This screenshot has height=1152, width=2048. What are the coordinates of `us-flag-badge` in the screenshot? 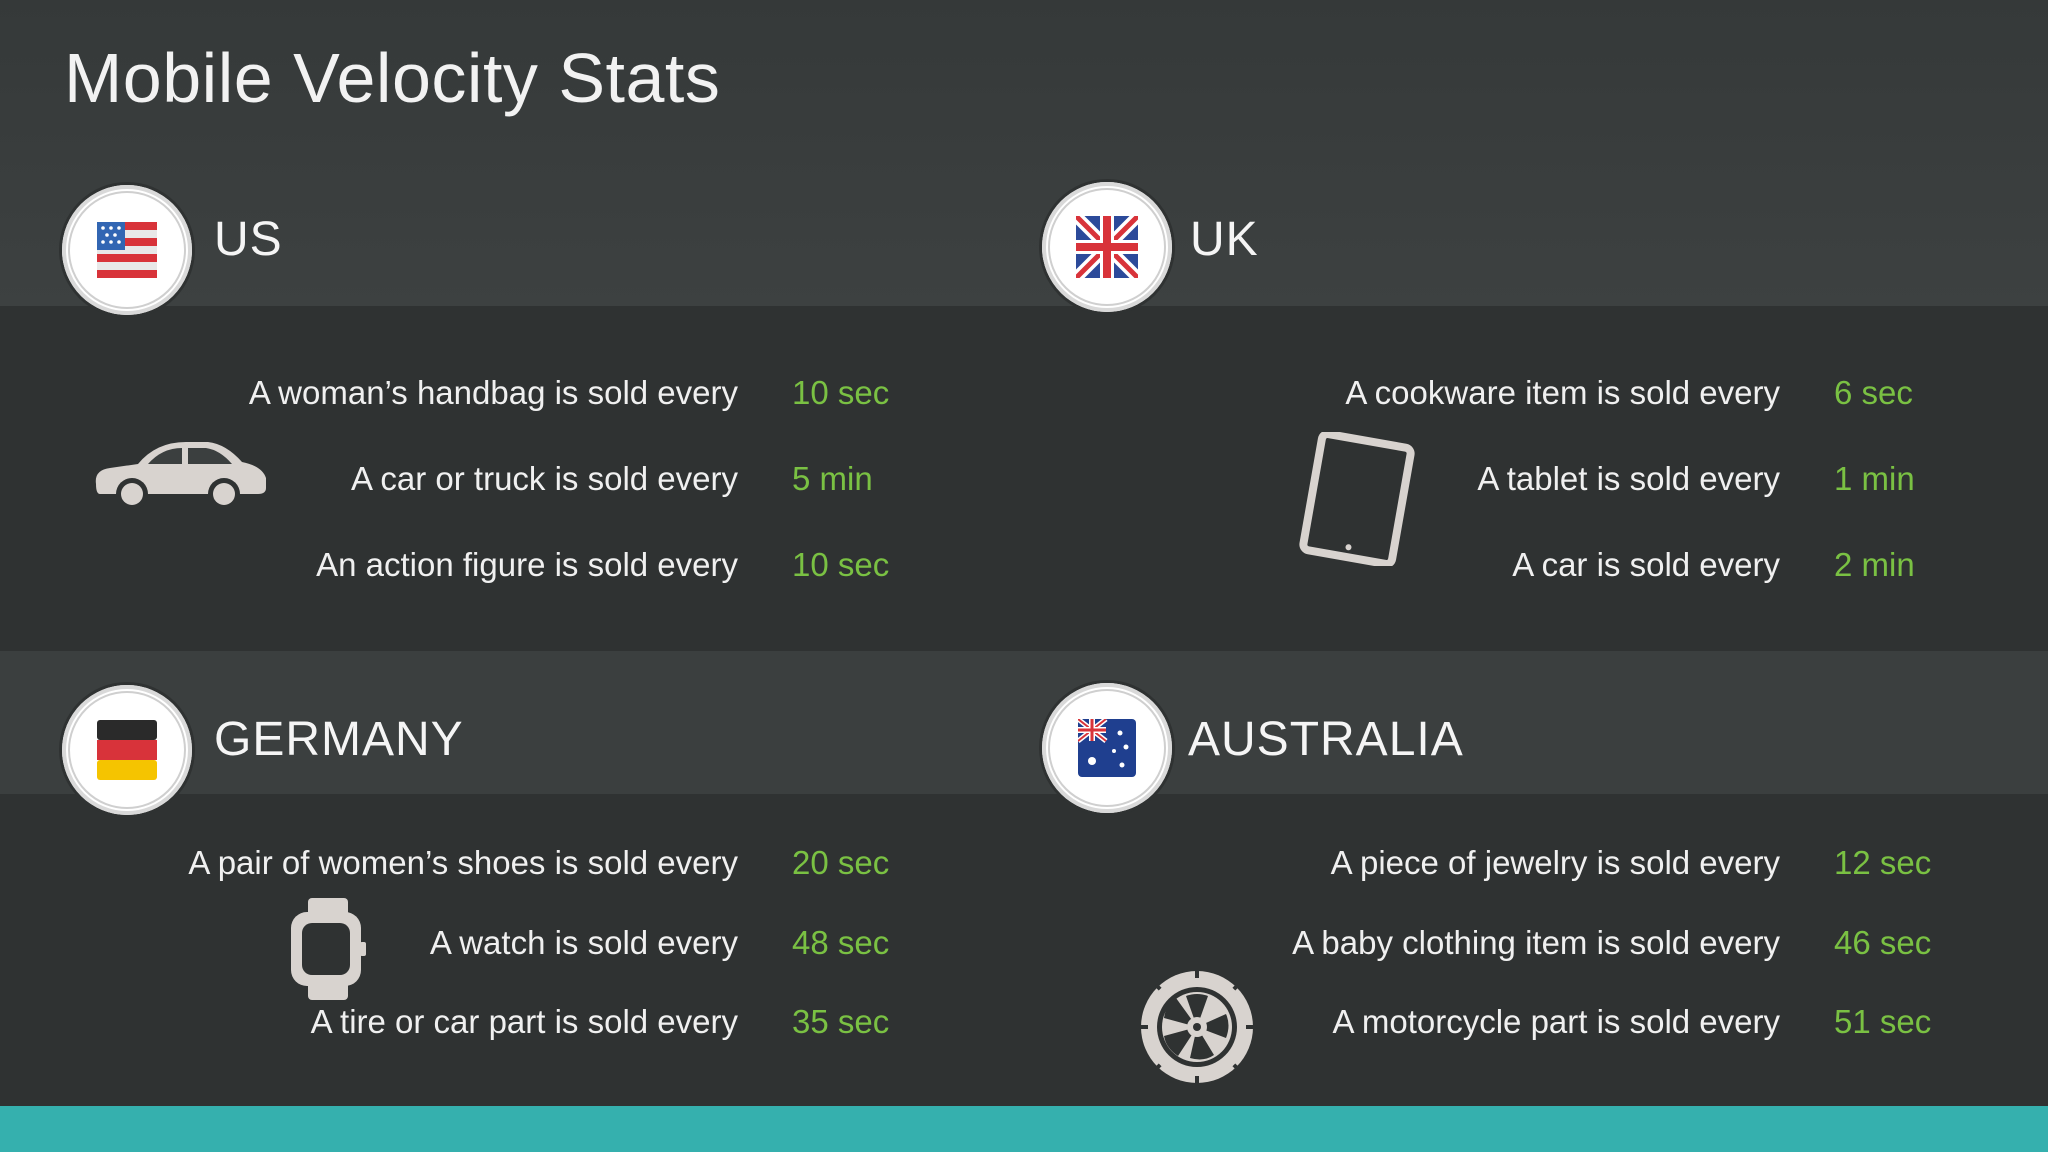 It's located at (127, 250).